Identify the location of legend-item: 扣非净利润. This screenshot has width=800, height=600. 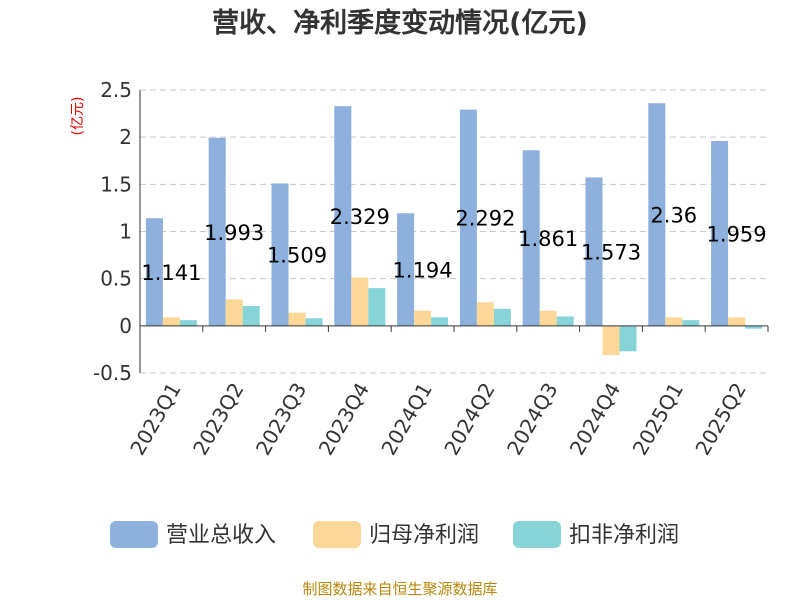
(596, 534).